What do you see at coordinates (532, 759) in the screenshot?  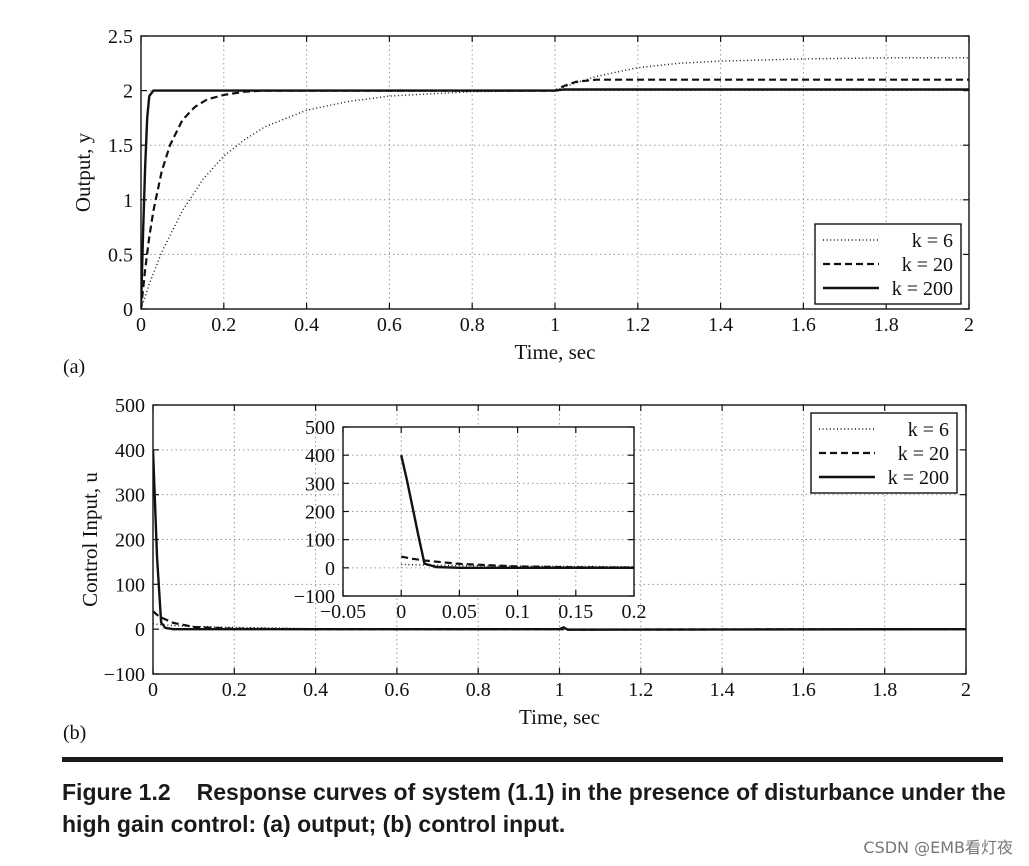 I see `caption-rule` at bounding box center [532, 759].